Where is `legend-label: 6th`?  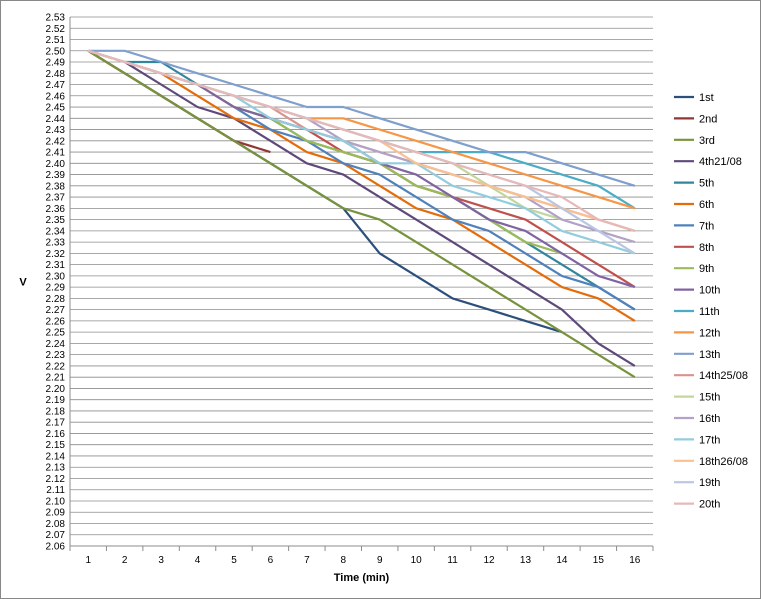
legend-label: 6th is located at coordinates (706, 205).